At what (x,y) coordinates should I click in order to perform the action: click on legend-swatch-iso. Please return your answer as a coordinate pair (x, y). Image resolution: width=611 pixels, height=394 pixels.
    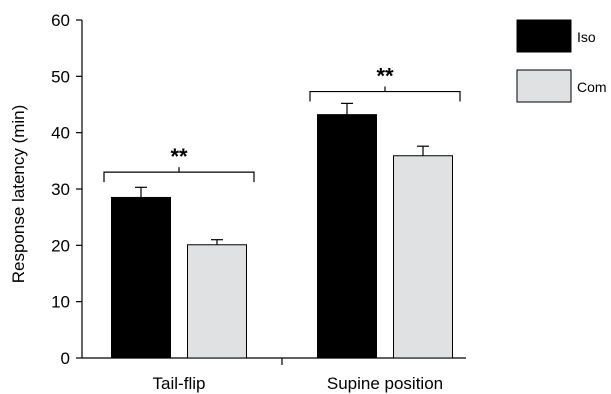
    Looking at the image, I should click on (544, 36).